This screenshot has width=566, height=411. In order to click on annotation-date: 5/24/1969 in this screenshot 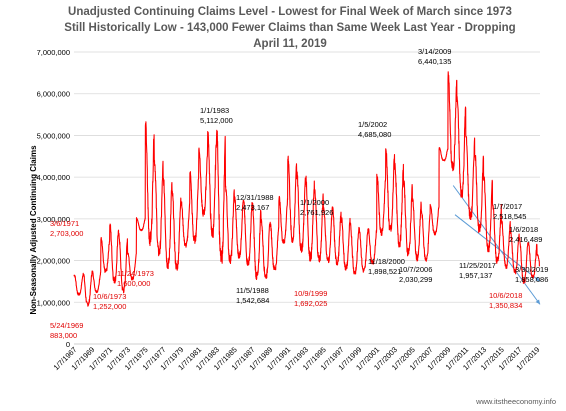, I will do `click(66, 325)`.